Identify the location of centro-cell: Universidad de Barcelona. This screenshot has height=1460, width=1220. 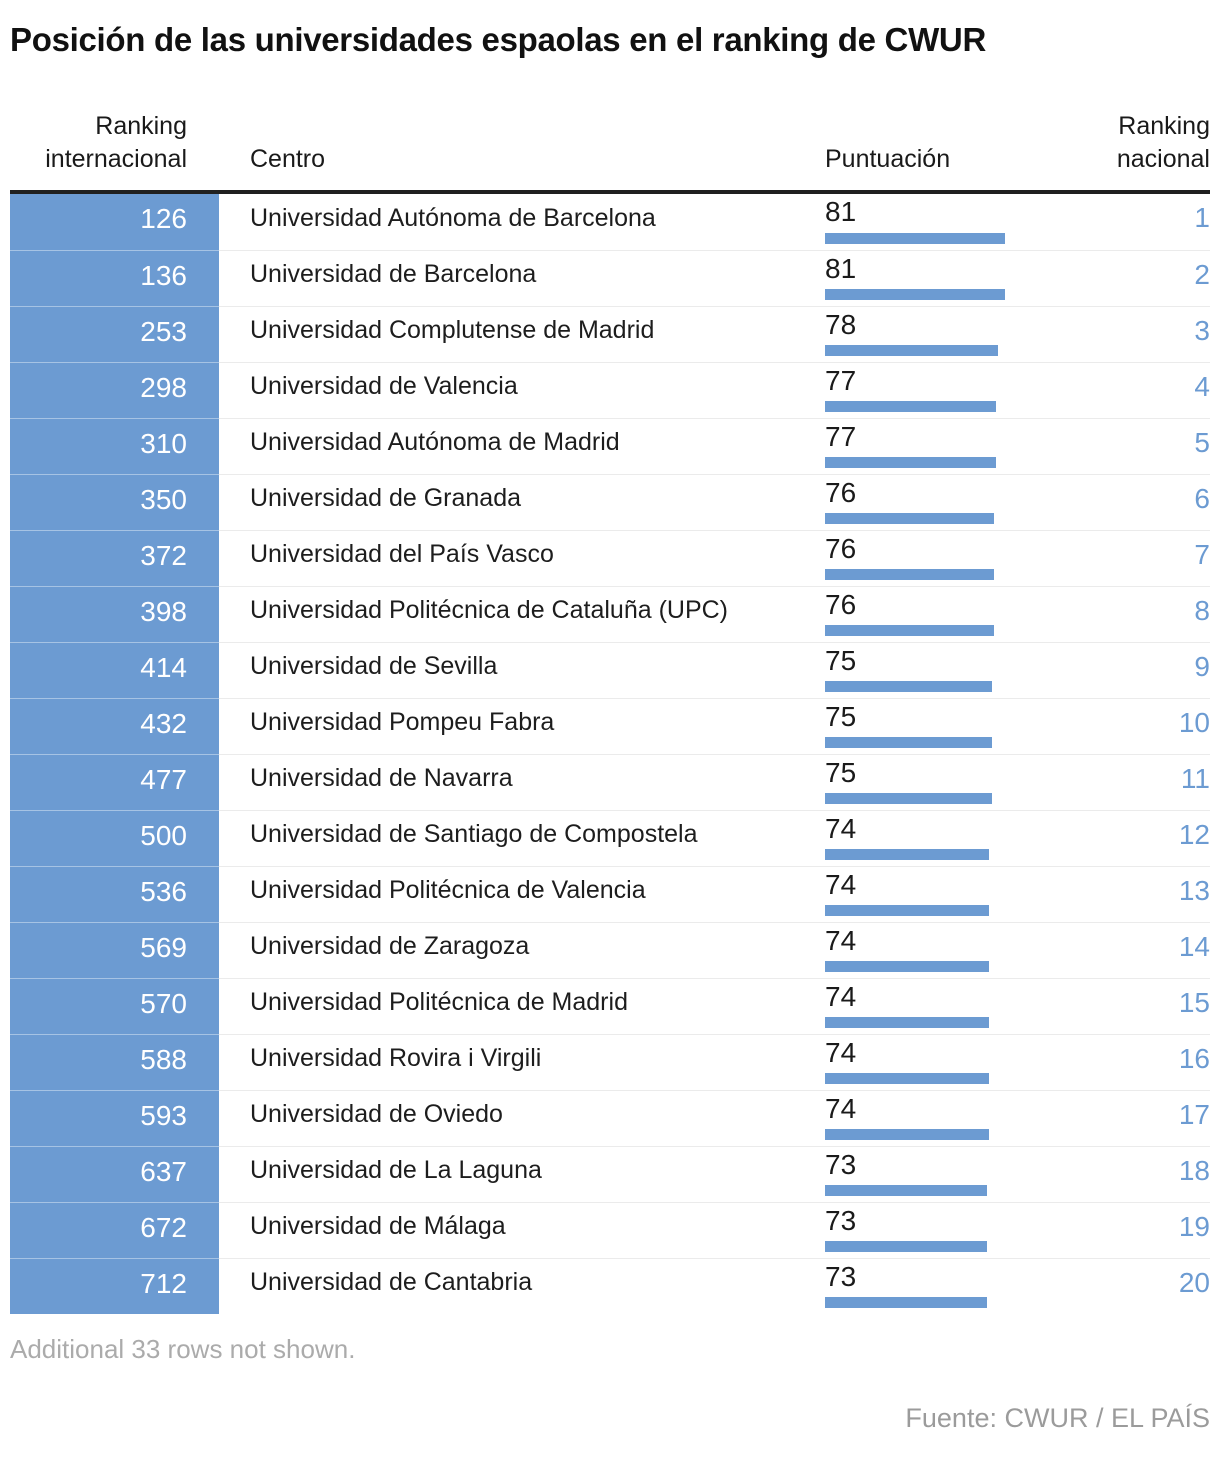
(522, 278).